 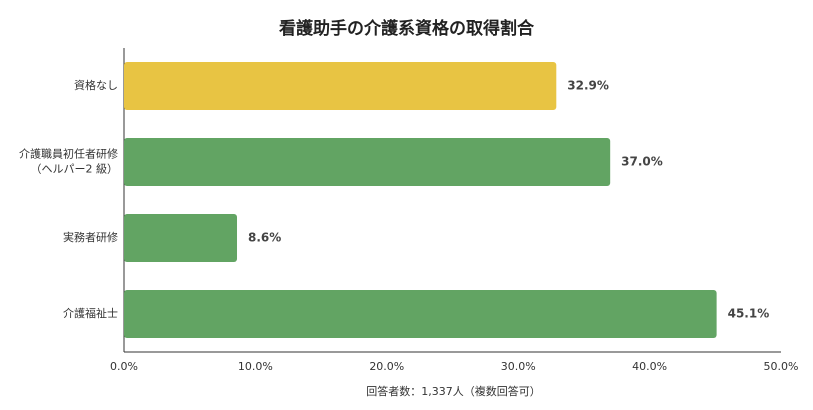 I want to click on category-label: 介護福祉士, so click(x=90, y=313).